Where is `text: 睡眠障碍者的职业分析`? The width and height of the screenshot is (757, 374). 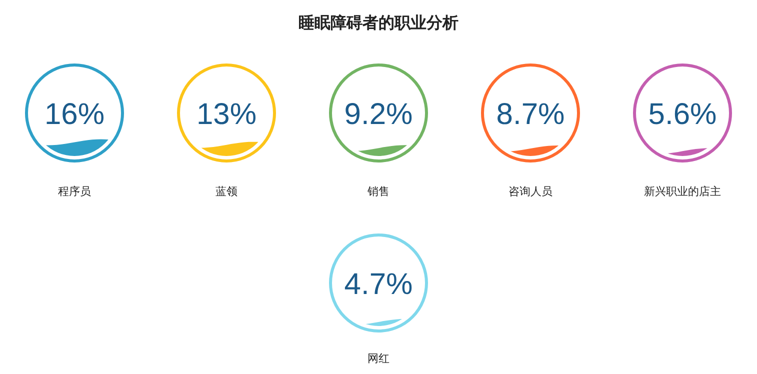
text: 睡眠障碍者的职业分析 is located at coordinates (378, 23).